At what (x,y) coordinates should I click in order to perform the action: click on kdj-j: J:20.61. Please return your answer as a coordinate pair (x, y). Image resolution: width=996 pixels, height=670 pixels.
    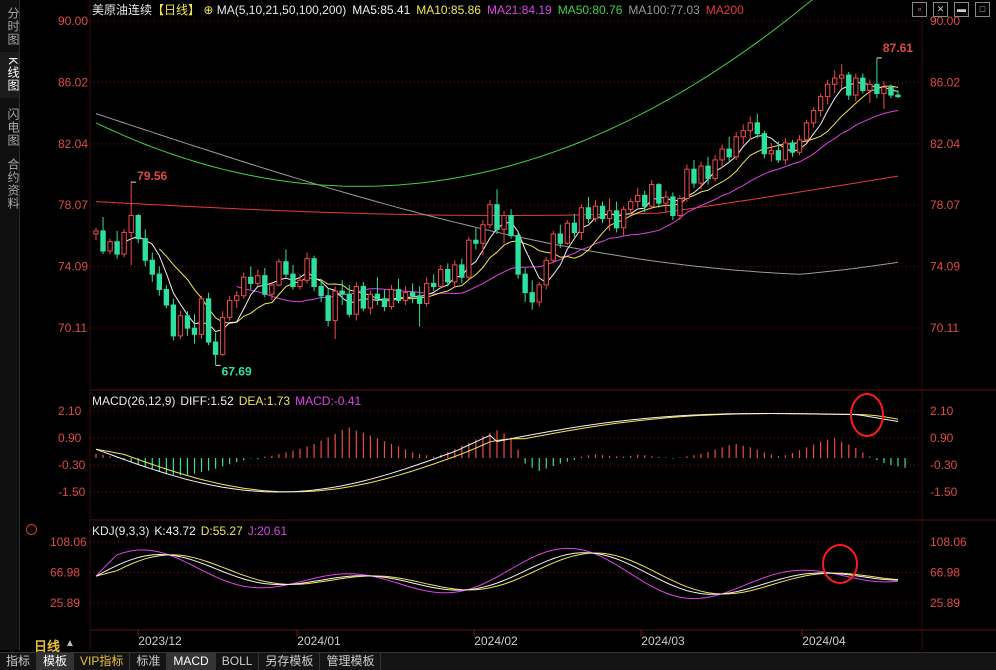
    Looking at the image, I should click on (267, 531).